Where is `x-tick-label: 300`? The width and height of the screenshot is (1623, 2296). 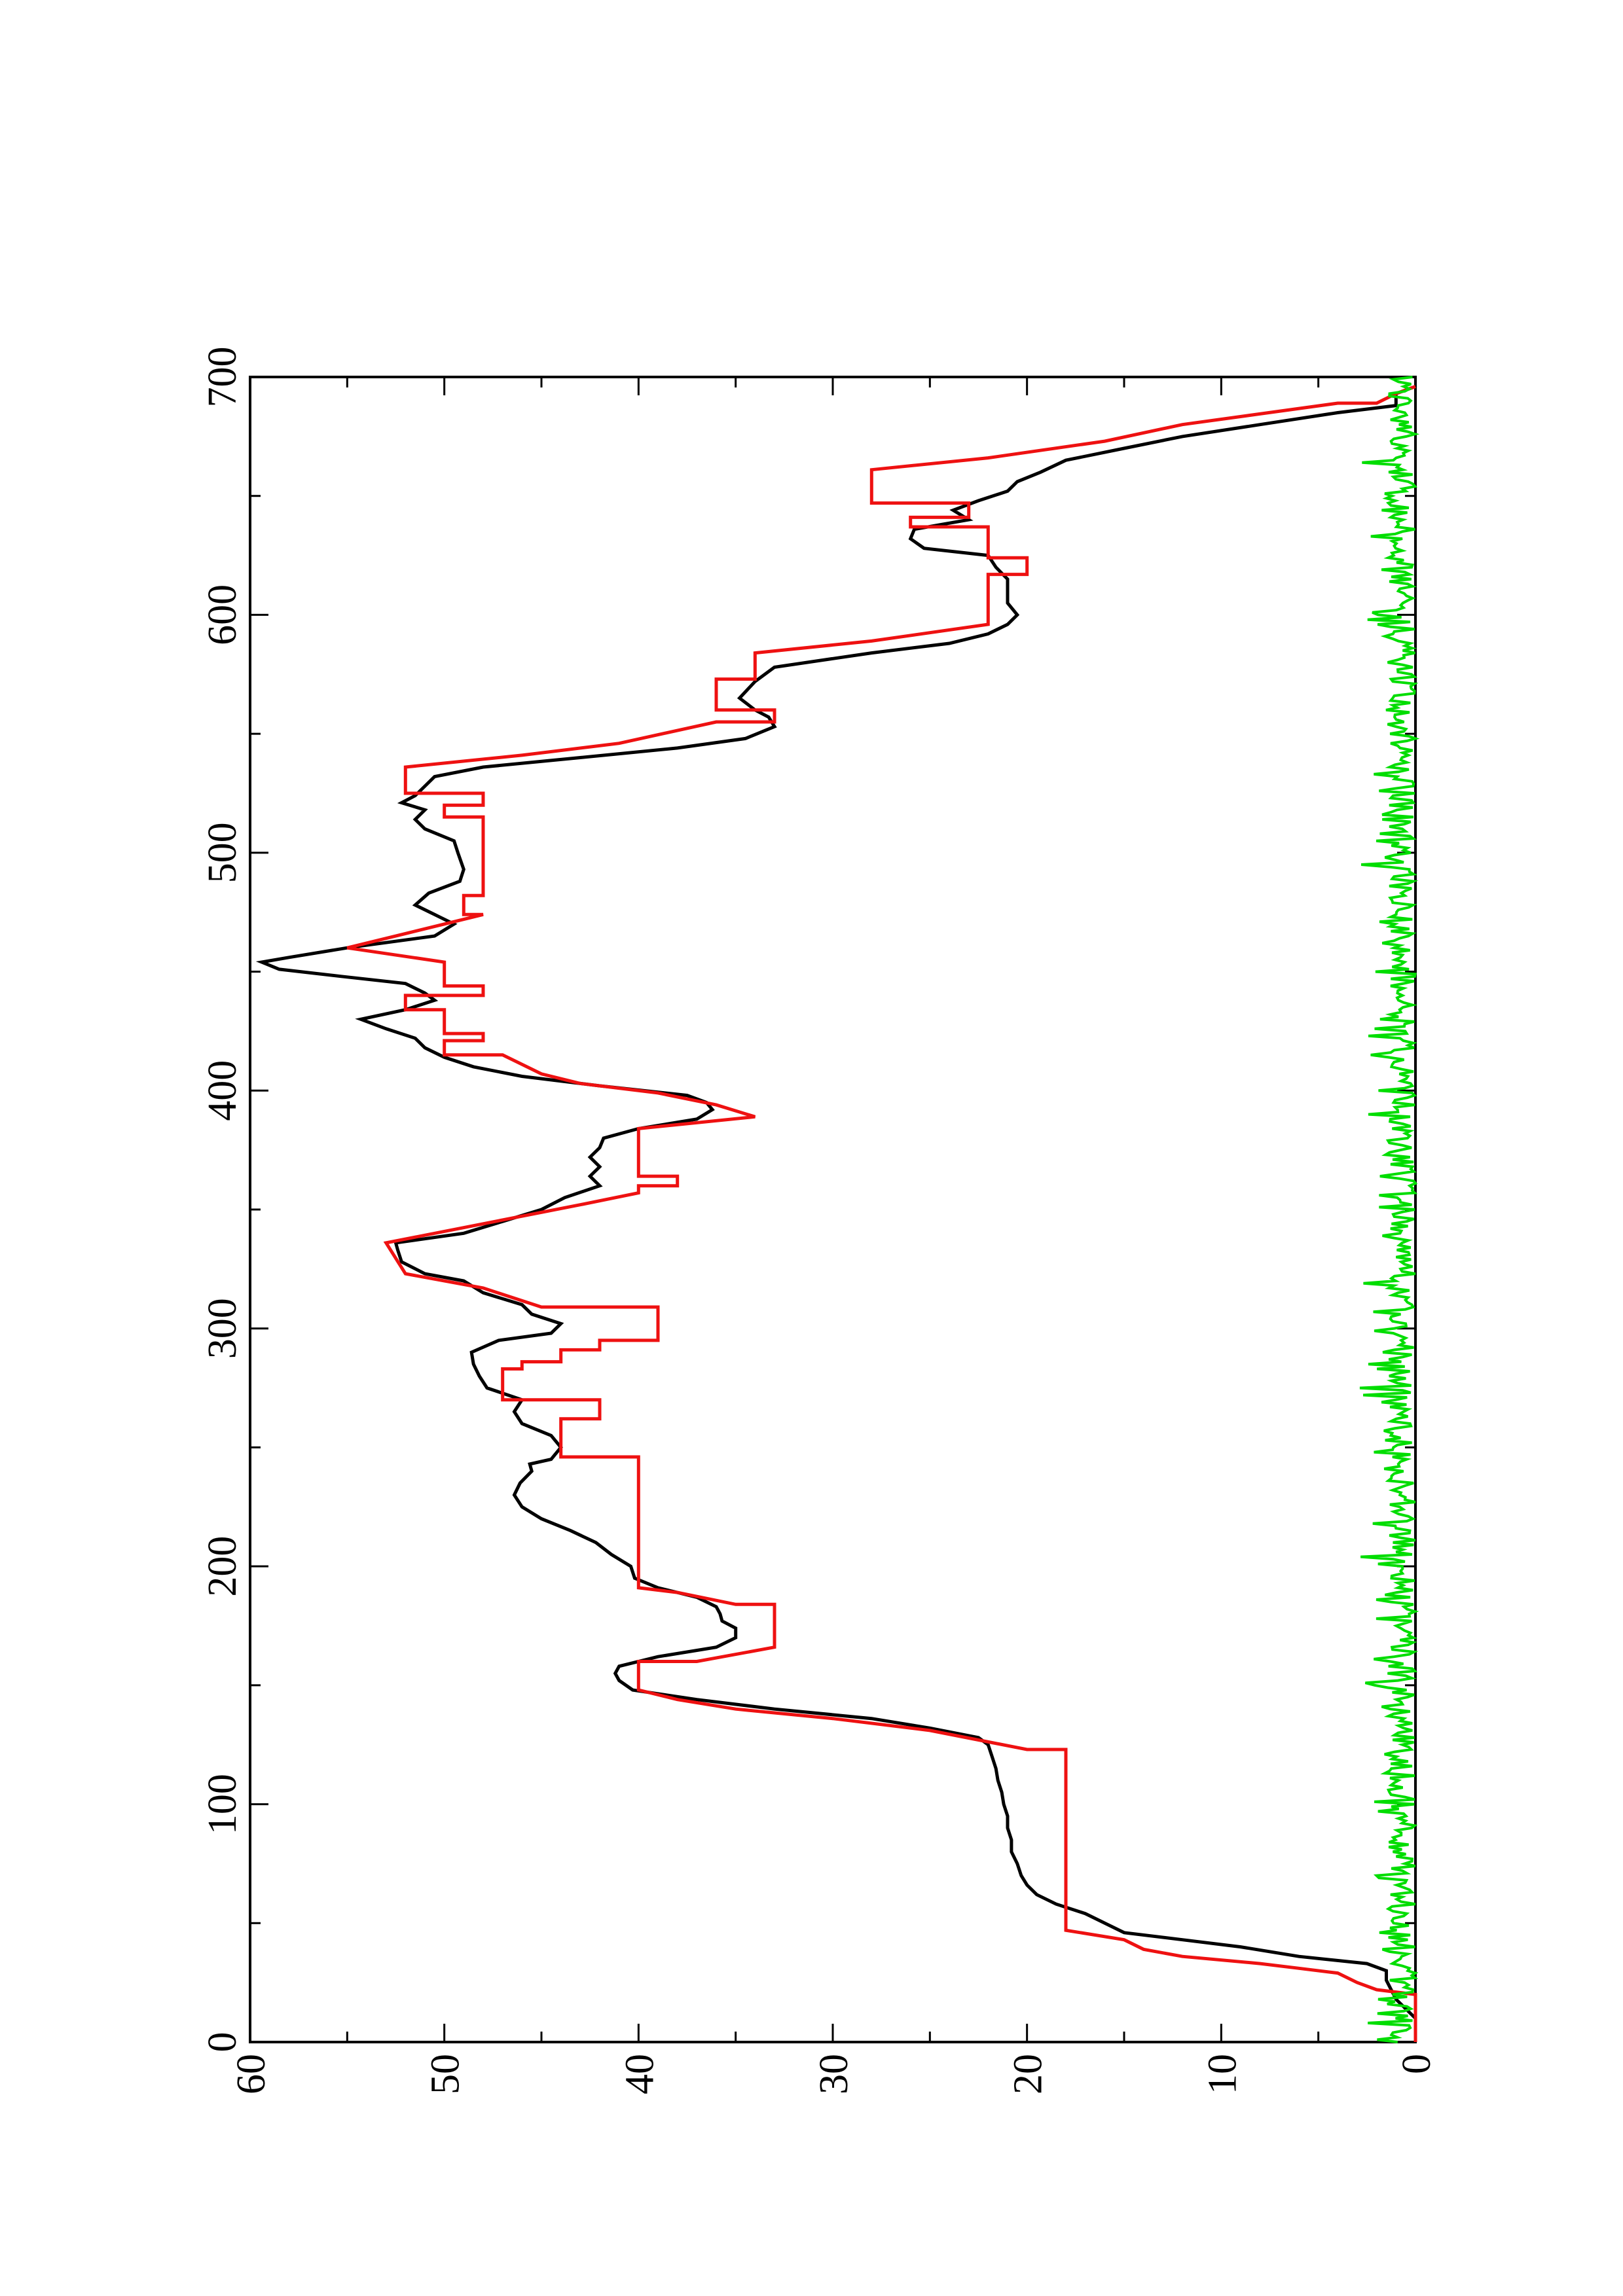 x-tick-label: 300 is located at coordinates (222, 1328).